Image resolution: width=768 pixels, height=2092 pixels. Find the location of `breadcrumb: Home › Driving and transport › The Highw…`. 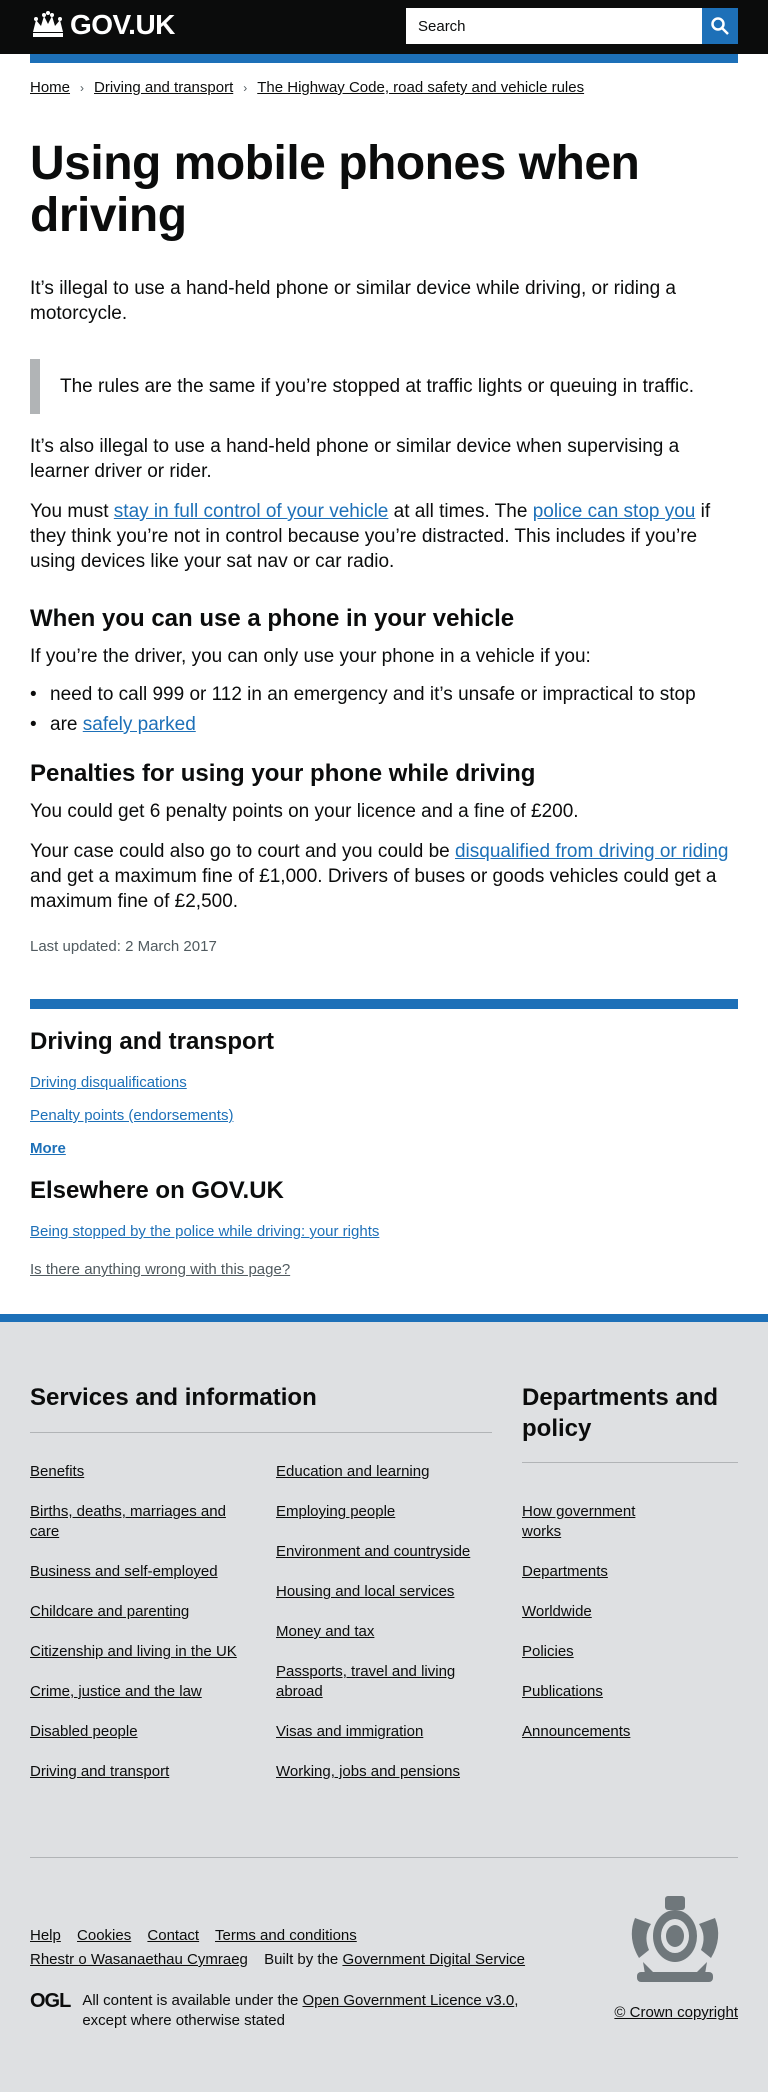

breadcrumb: Home › Driving and transport › The Highw… is located at coordinates (384, 87).